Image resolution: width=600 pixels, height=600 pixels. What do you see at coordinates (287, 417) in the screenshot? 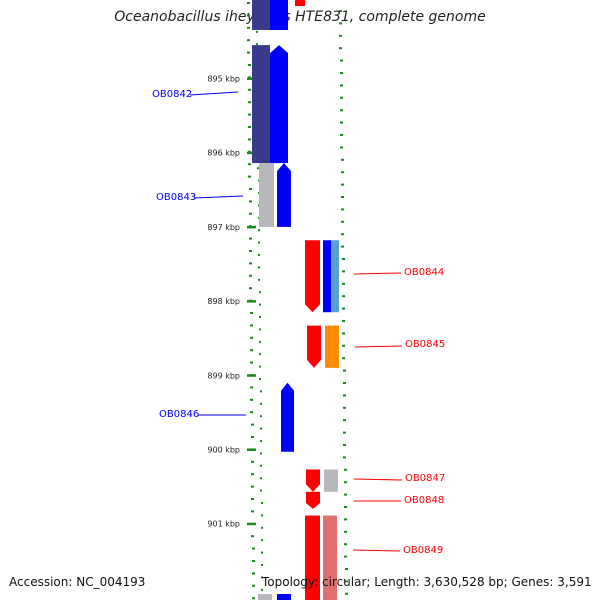
I see `gene-OB0846` at bounding box center [287, 417].